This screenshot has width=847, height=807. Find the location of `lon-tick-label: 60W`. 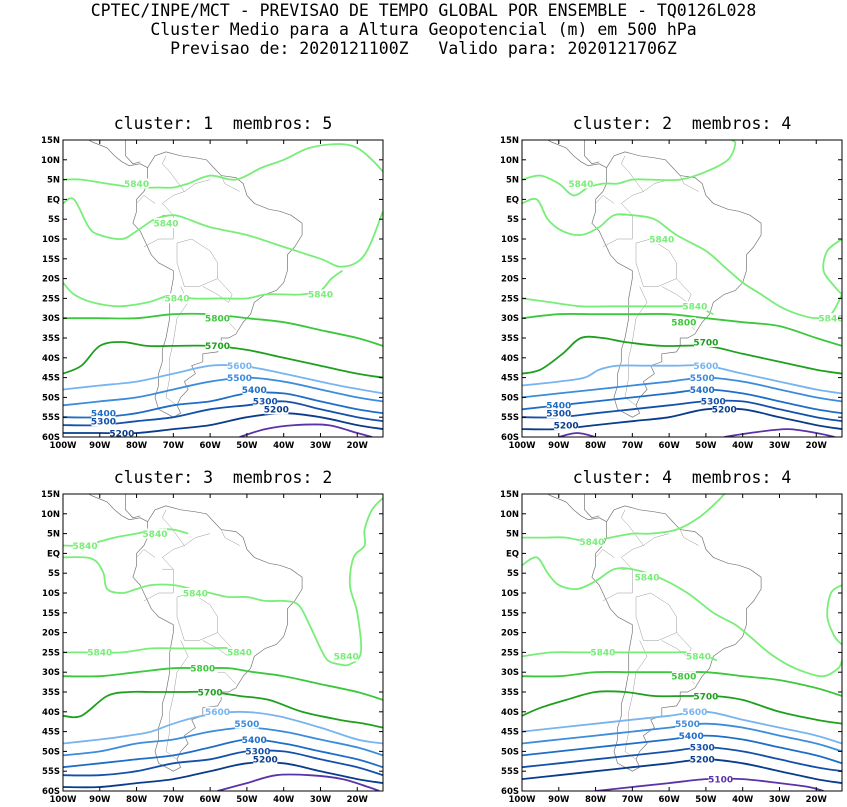

lon-tick-label: 60W is located at coordinates (211, 800).